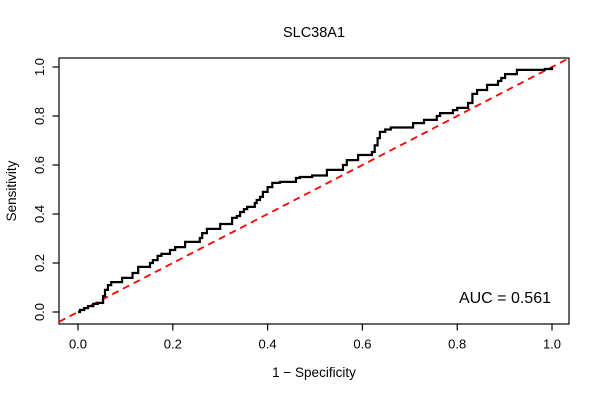  Describe the element at coordinates (268, 344) in the screenshot. I see `x-tick-label: 0.4` at that location.